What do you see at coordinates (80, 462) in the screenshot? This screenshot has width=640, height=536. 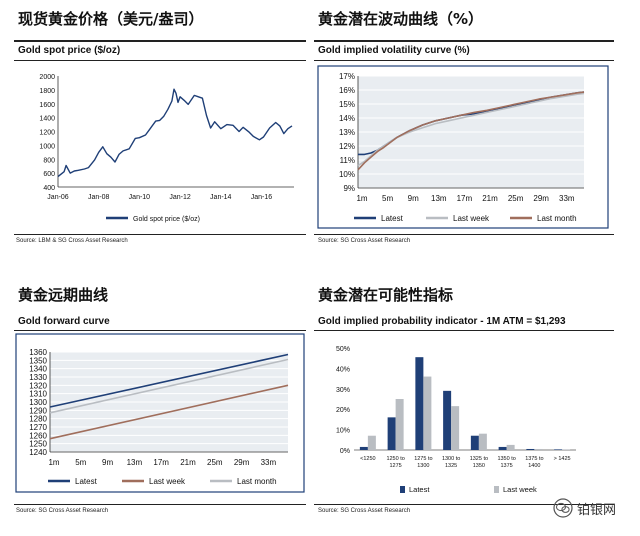 I see `fwd-x-tick-label: 5m` at bounding box center [80, 462].